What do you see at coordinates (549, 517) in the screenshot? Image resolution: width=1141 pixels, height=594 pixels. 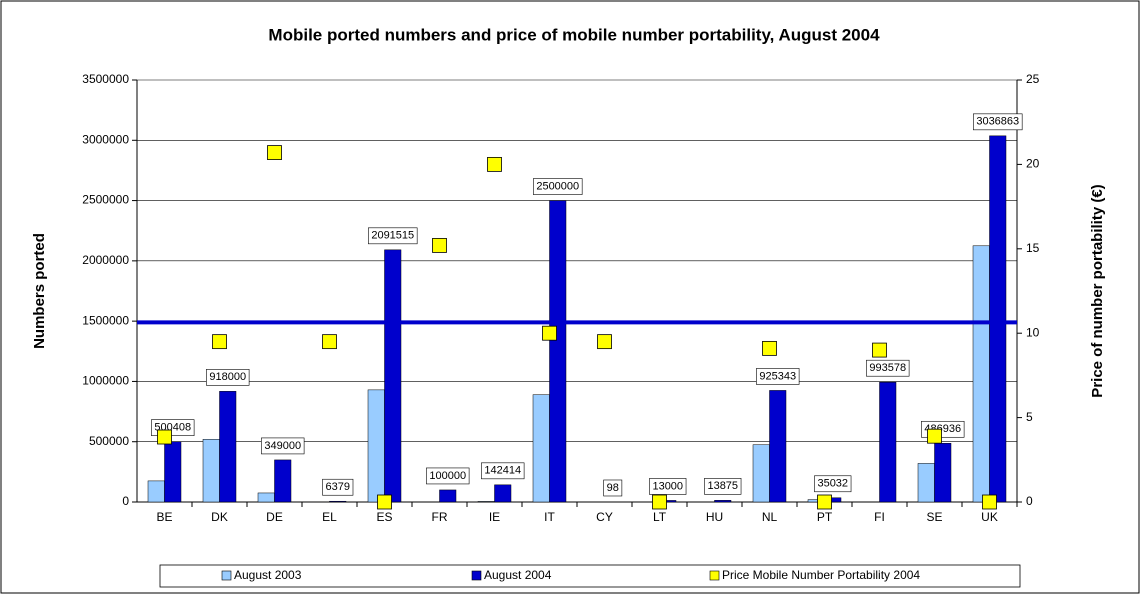 I see `x-tick-label: IT` at bounding box center [549, 517].